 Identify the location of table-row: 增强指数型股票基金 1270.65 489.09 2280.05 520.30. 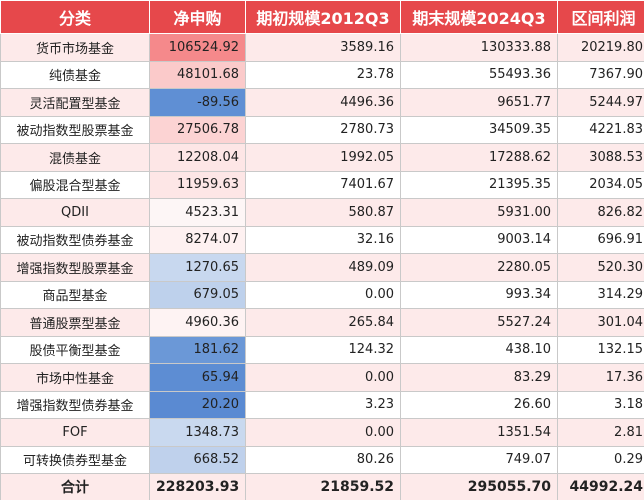
(322, 267).